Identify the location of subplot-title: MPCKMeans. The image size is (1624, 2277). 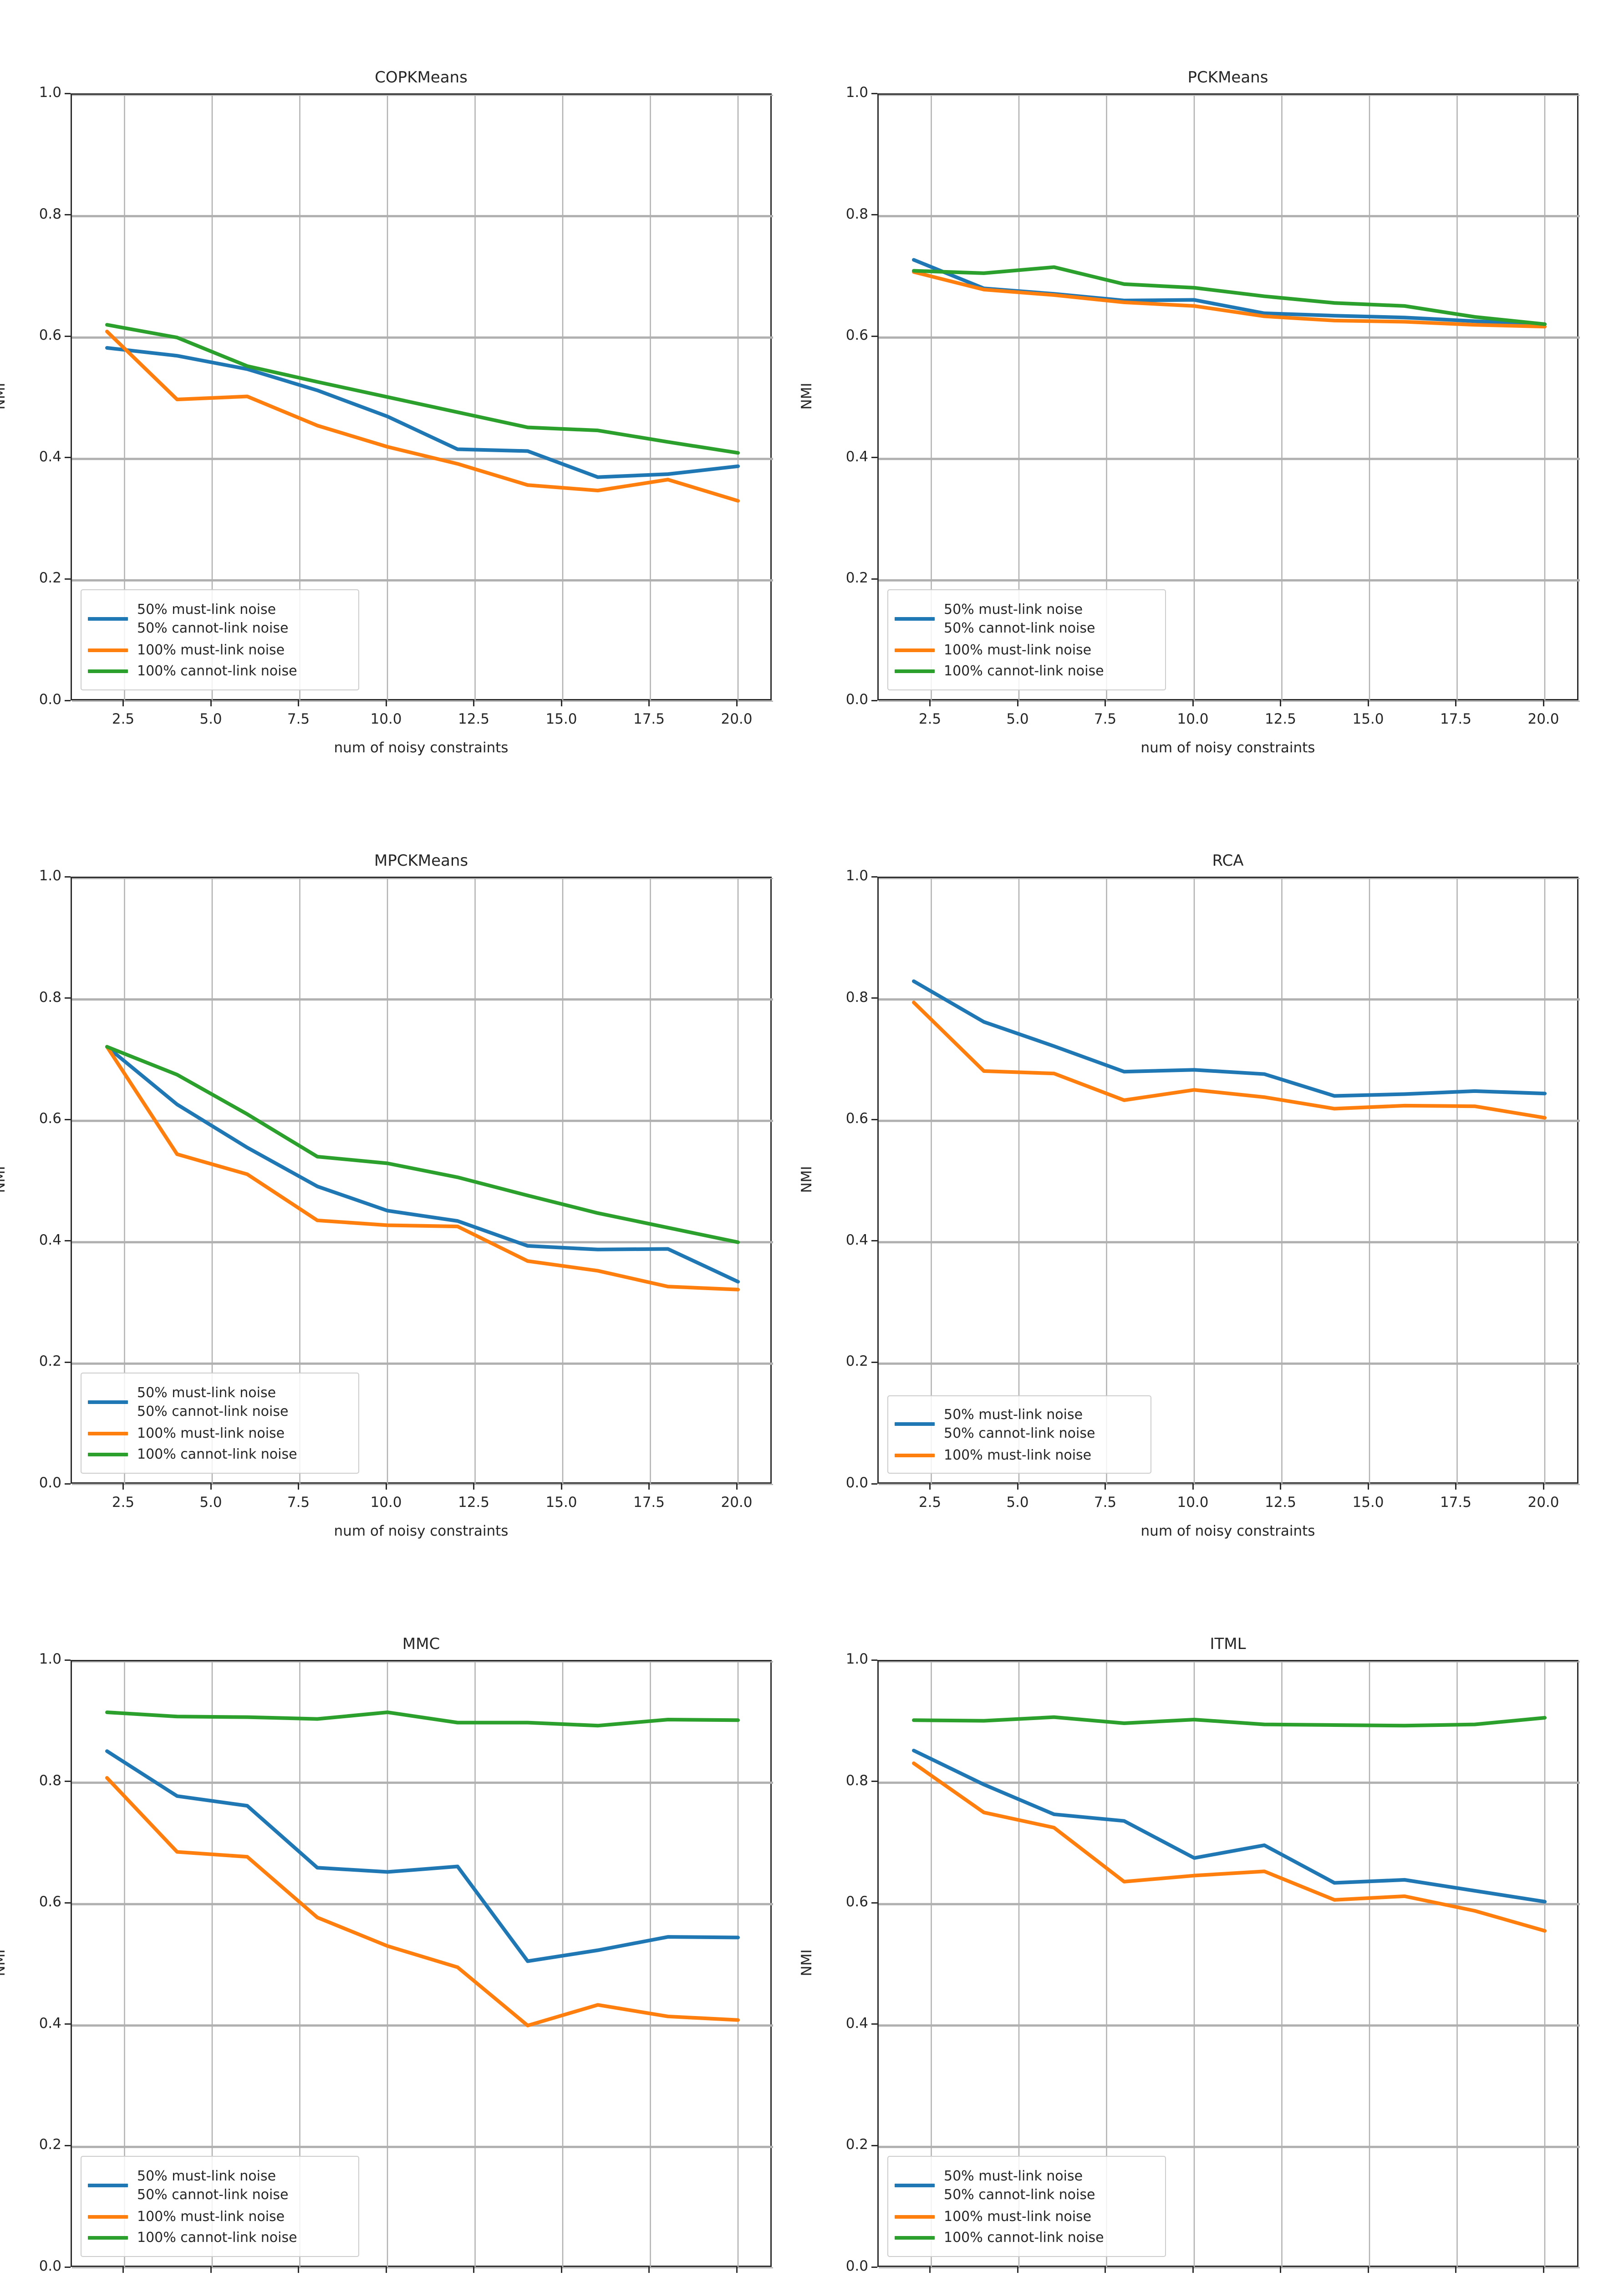
(421, 861).